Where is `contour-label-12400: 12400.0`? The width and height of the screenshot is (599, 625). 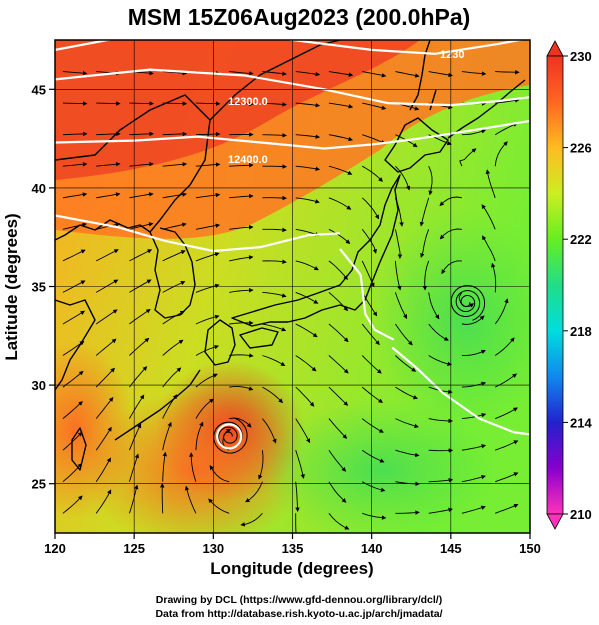
contour-label-12400: 12400.0 is located at coordinates (248, 160).